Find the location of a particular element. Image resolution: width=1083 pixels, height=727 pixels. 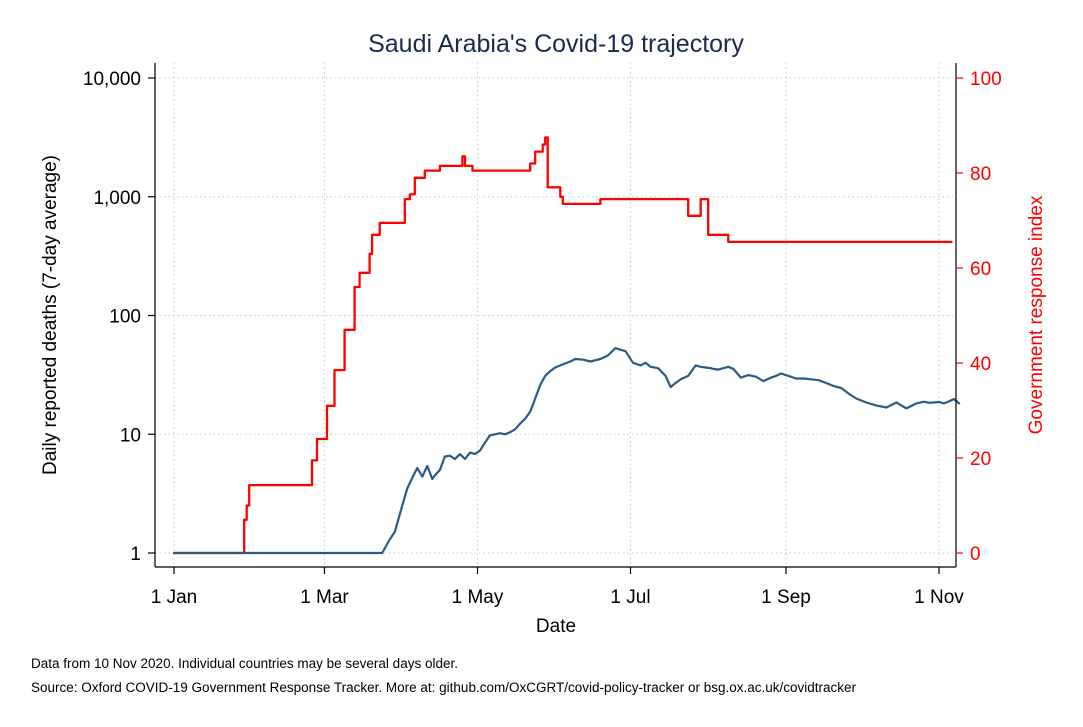

y-right-tick-label: 60 is located at coordinates (980, 269).